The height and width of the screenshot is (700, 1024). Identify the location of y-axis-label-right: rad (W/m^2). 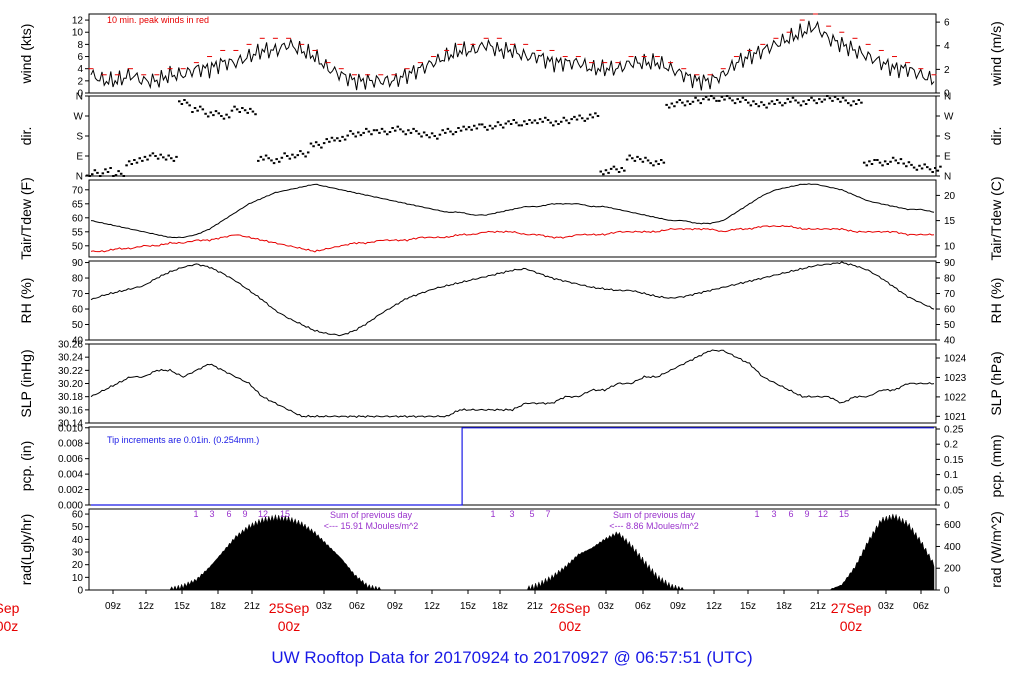
(996, 549).